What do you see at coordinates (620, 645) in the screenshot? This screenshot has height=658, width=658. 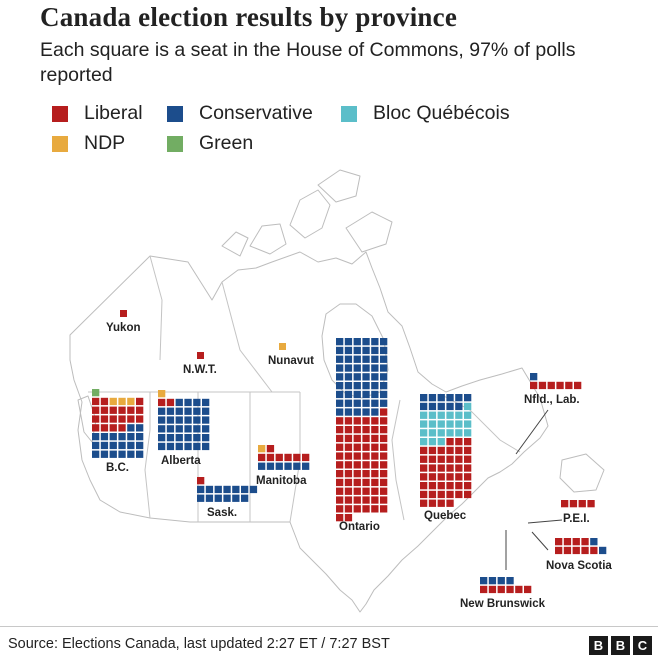 I see `bbc-logo: B B C` at bounding box center [620, 645].